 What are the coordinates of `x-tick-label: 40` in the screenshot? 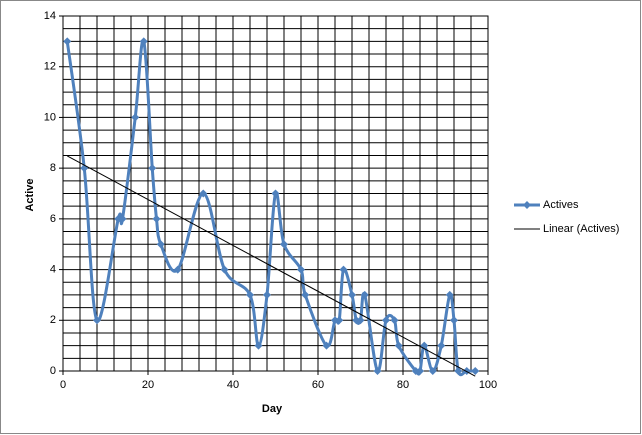 It's located at (233, 385).